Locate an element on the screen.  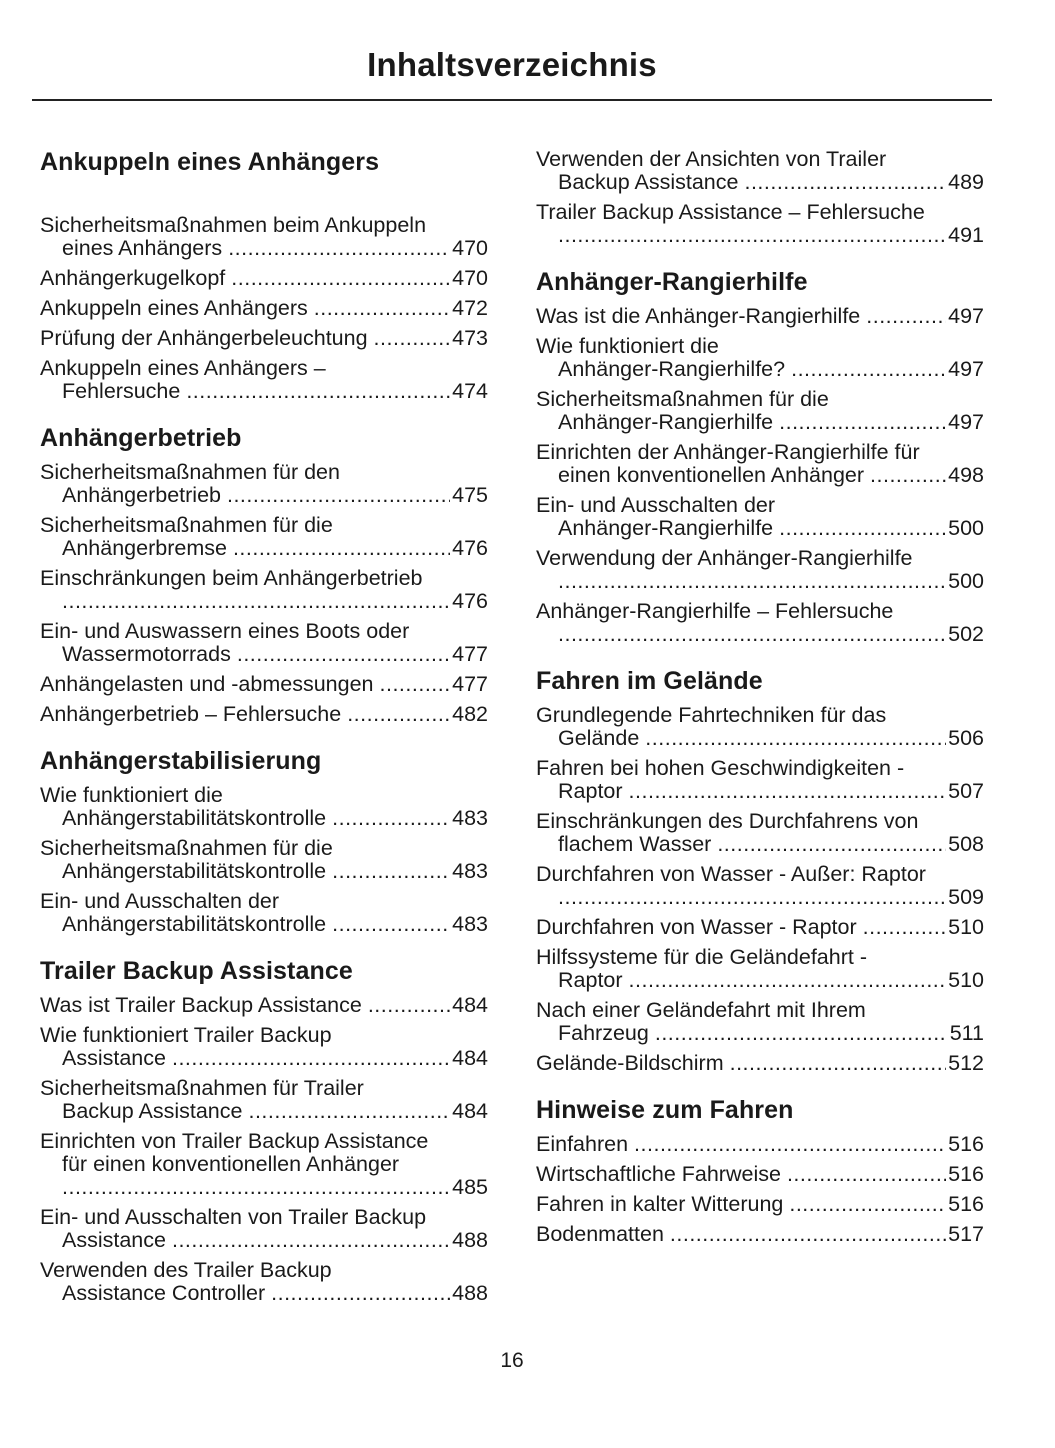
entry-text: Prüfung der Anhängerbeleuchtung is located at coordinates (204, 338).